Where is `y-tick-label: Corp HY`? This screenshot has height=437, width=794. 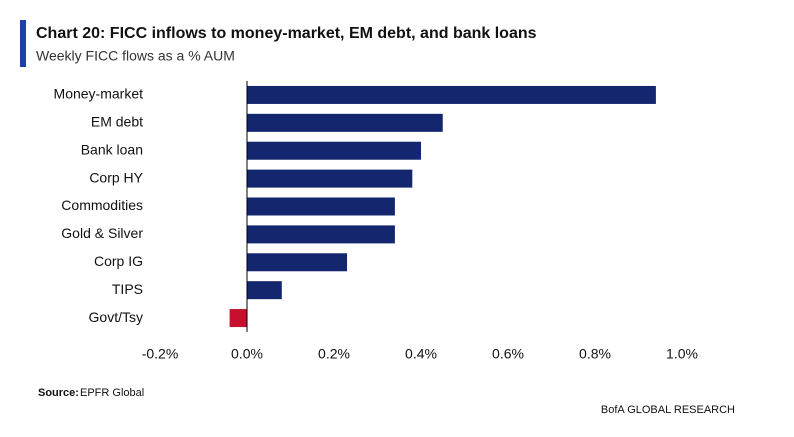
y-tick-label: Corp HY is located at coordinates (116, 177).